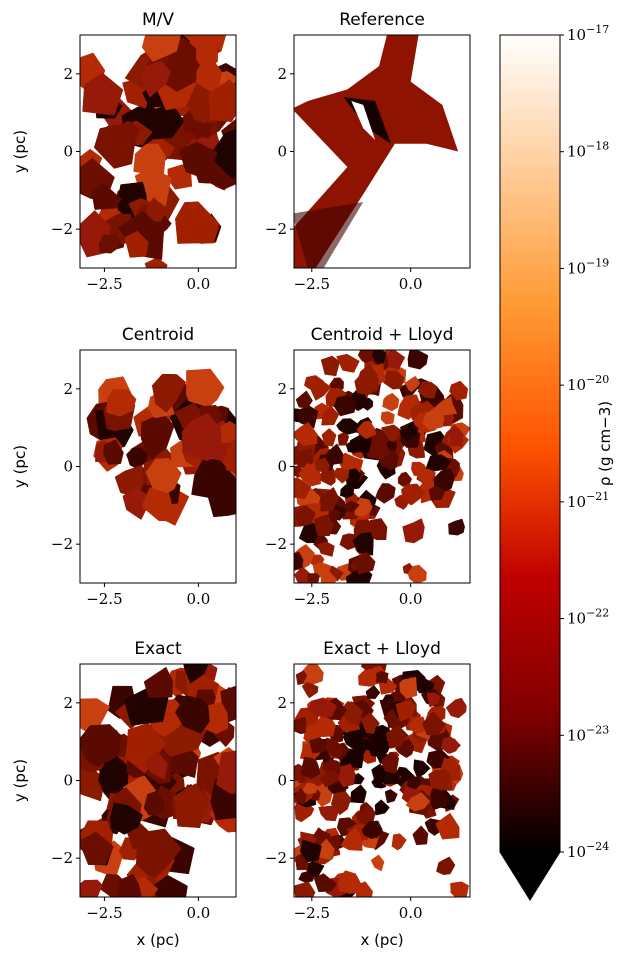 Image resolution: width=618 pixels, height=965 pixels. I want to click on colorbar-tick-label: 10−21, so click(588, 500).